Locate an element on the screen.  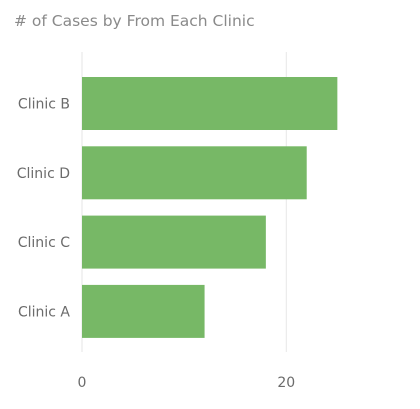
category-label: Clinic C is located at coordinates (44, 243).